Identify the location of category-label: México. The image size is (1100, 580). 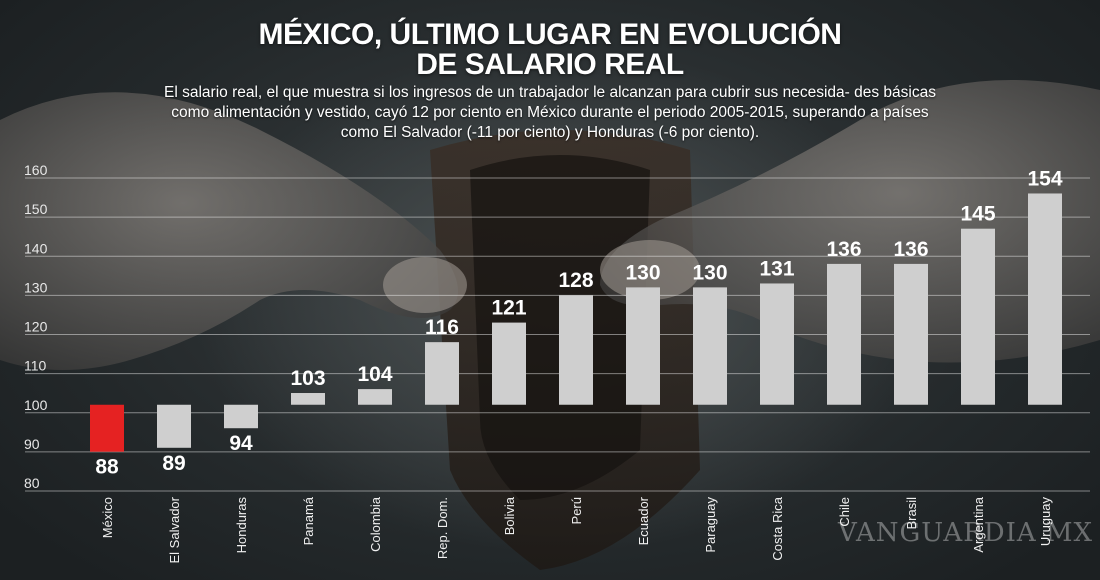
(107, 517).